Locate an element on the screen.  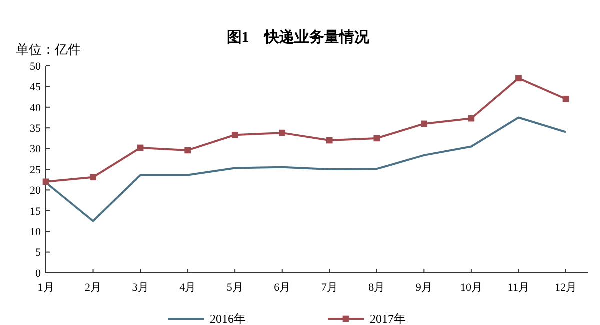
x-tick-label: 2月 is located at coordinates (93, 288).